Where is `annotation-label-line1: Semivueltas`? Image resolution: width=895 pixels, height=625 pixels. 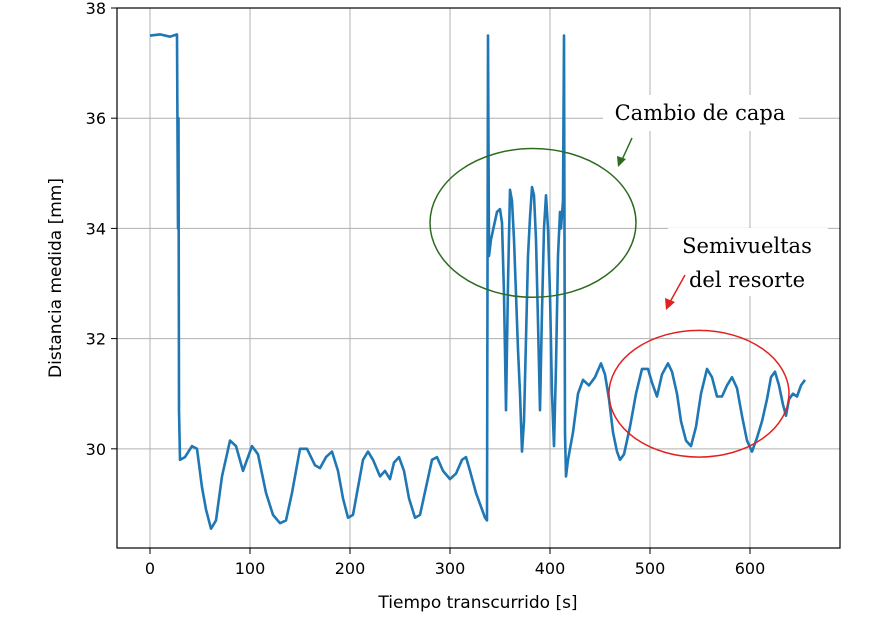
annotation-label-line1: Semivueltas is located at coordinates (747, 246).